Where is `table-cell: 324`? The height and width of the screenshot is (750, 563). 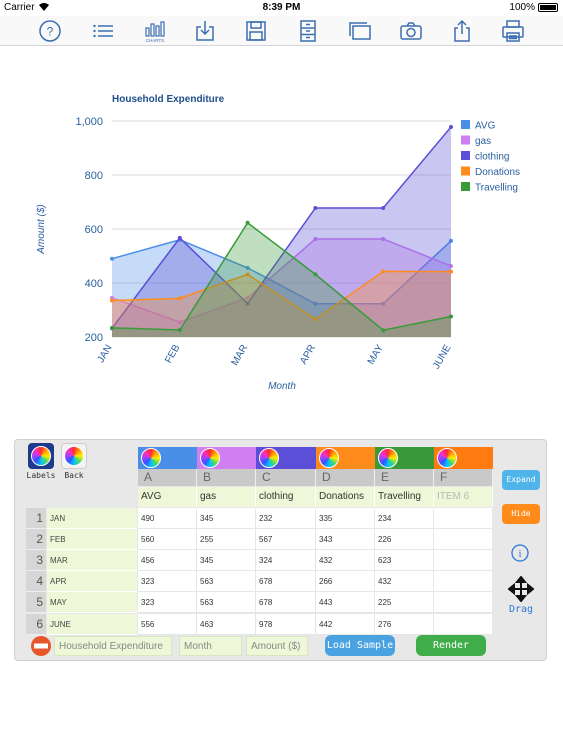 table-cell: 324 is located at coordinates (286, 560).